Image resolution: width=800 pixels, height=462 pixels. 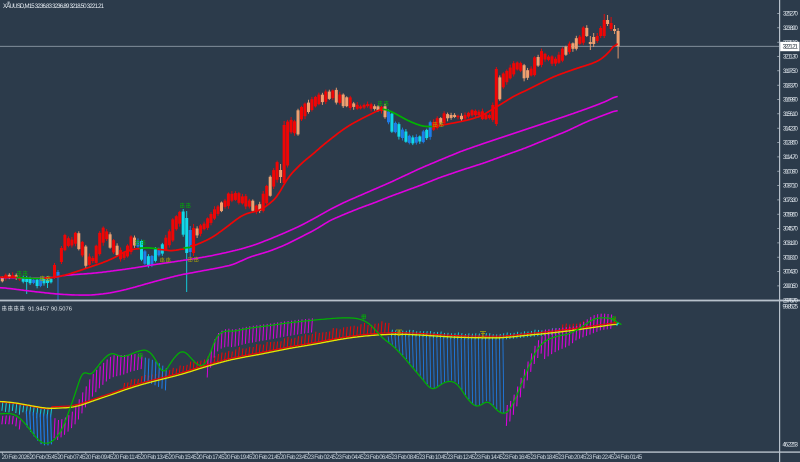 I want to click on svg-text: 3018.10, so click(x=790, y=258).